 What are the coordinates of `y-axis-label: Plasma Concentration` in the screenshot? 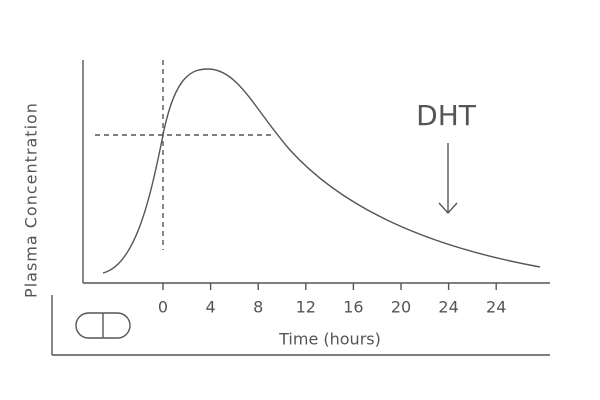 It's located at (31, 200).